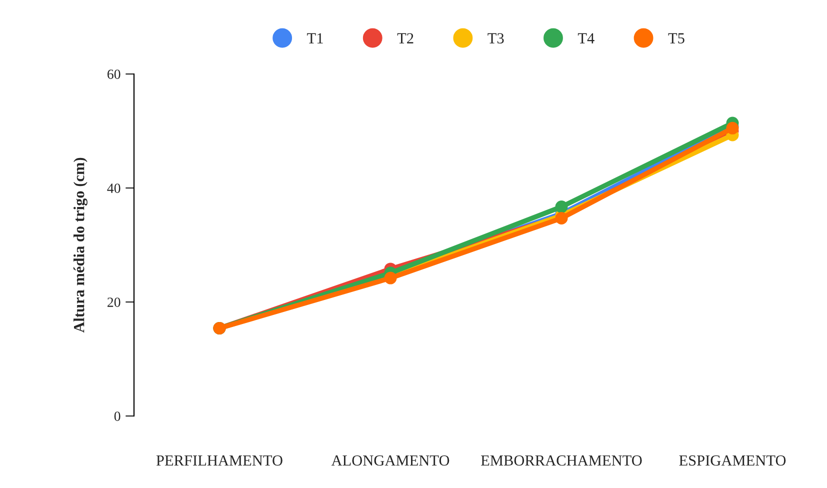 The height and width of the screenshot is (488, 827). I want to click on legend-label: T3, so click(496, 38).